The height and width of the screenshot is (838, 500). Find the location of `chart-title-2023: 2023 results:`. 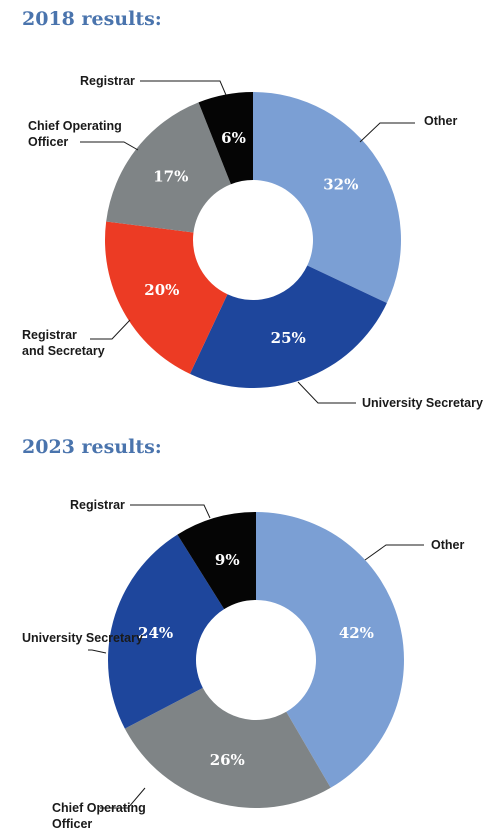

chart-title-2023: 2023 results: is located at coordinates (92, 447).